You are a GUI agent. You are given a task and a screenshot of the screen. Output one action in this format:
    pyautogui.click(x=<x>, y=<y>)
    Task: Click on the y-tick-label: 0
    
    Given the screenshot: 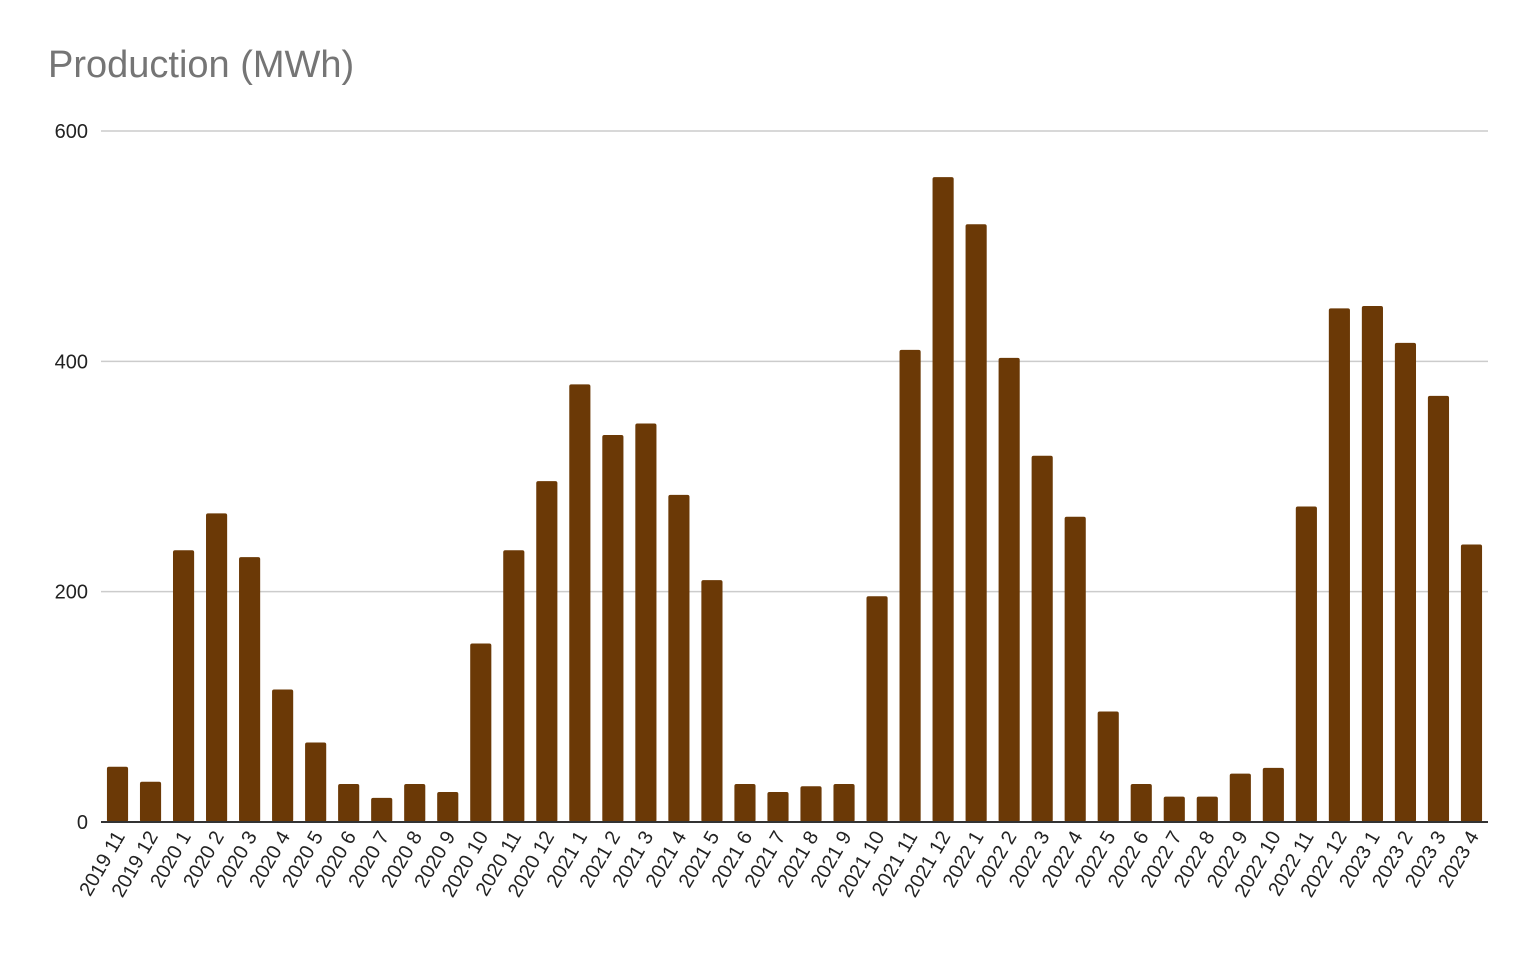 What is the action you would take?
    pyautogui.click(x=82, y=823)
    